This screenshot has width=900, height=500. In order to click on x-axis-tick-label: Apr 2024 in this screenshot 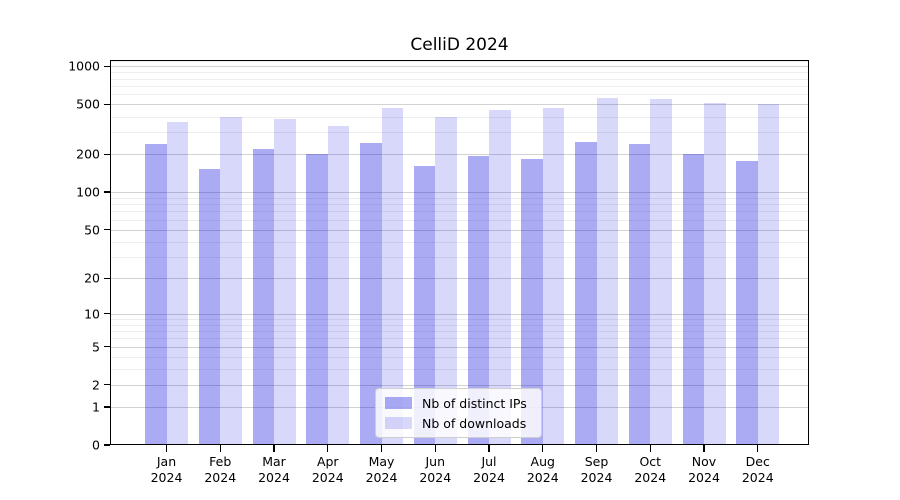, I will do `click(328, 469)`.